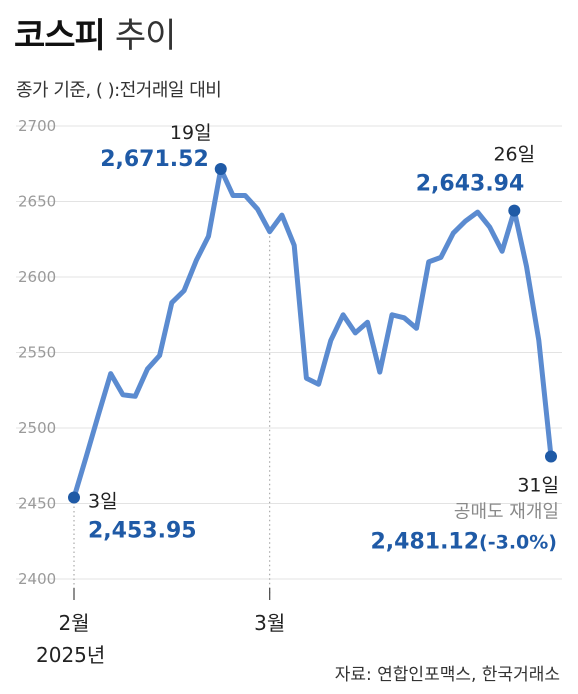  What do you see at coordinates (37, 504) in the screenshot?
I see `y-tick-label: 2450` at bounding box center [37, 504].